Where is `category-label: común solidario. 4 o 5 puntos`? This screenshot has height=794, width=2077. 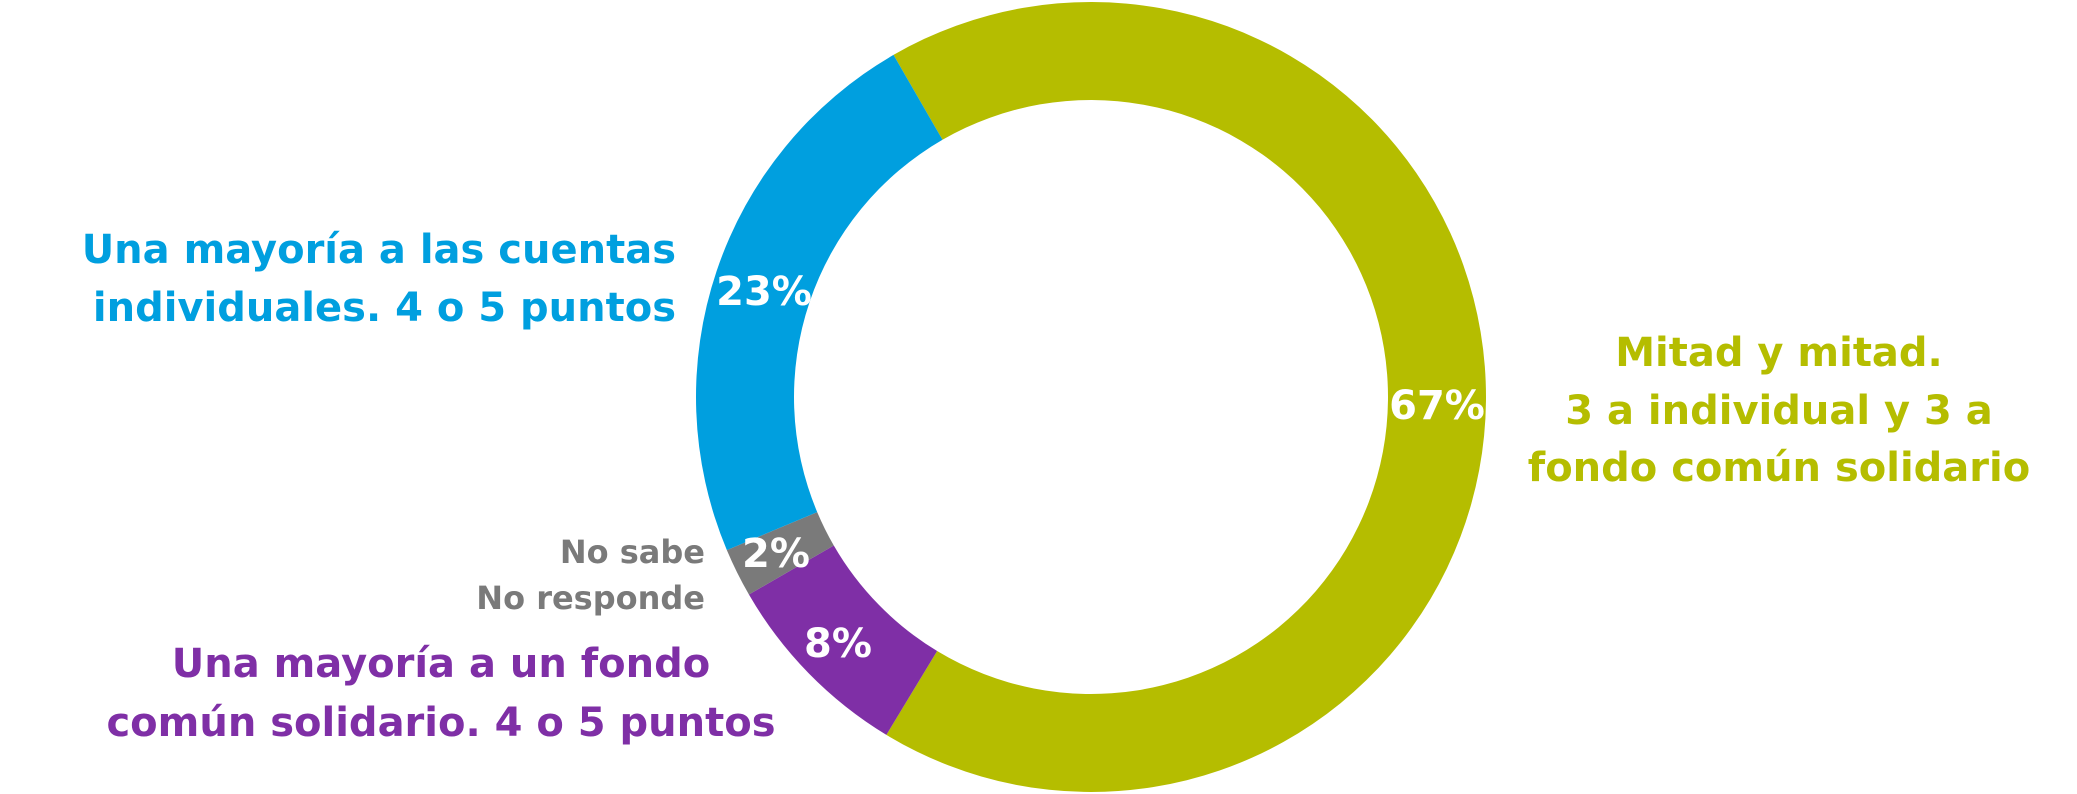
category-label: común solidario. 4 o 5 puntos is located at coordinates (440, 723).